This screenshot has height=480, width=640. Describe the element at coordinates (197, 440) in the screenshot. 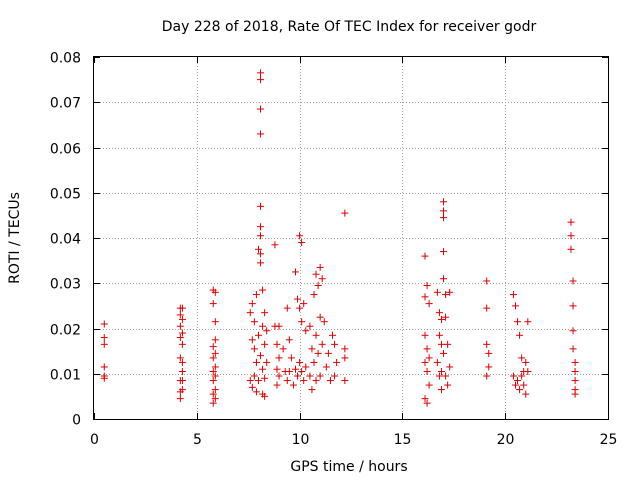

I see `x-tick-label: 5` at that location.